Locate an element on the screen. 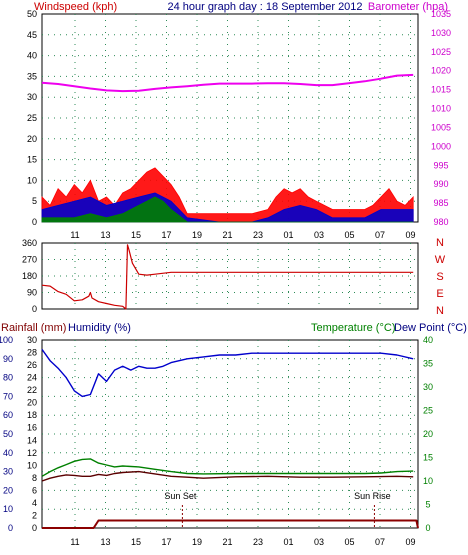 This screenshot has width=468, height=555. direction-tick-label: 90 is located at coordinates (32, 293).